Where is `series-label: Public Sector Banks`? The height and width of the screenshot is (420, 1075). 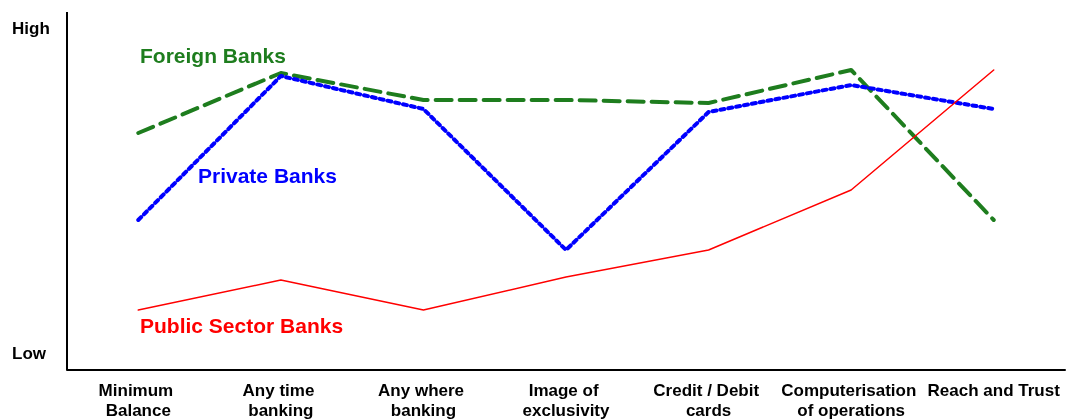
series-label: Public Sector Banks is located at coordinates (242, 325).